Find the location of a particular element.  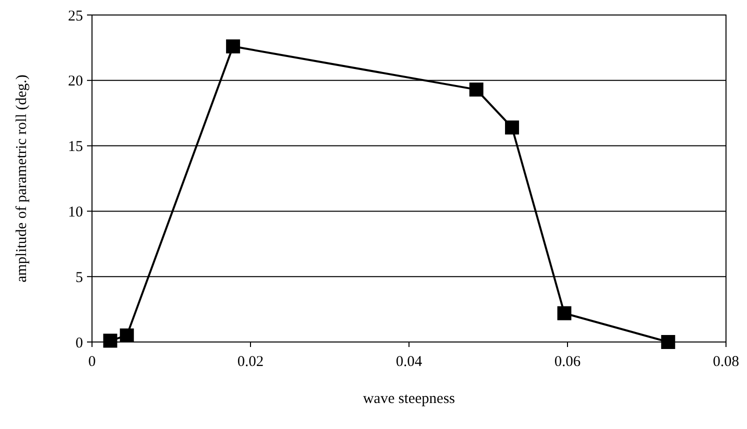

y-tick-label: 0 is located at coordinates (79, 343).